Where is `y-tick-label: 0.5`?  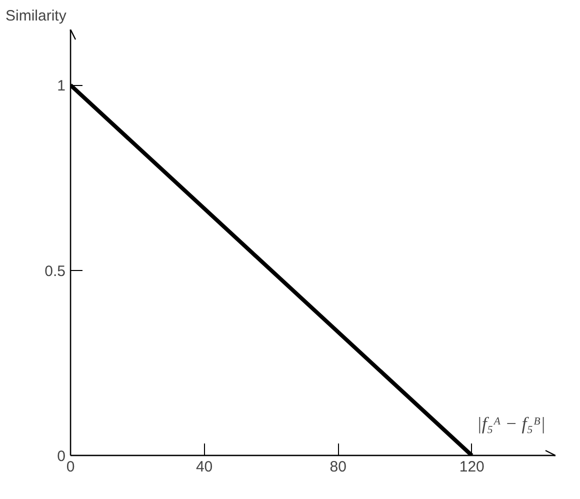 y-tick-label: 0.5 is located at coordinates (55, 271).